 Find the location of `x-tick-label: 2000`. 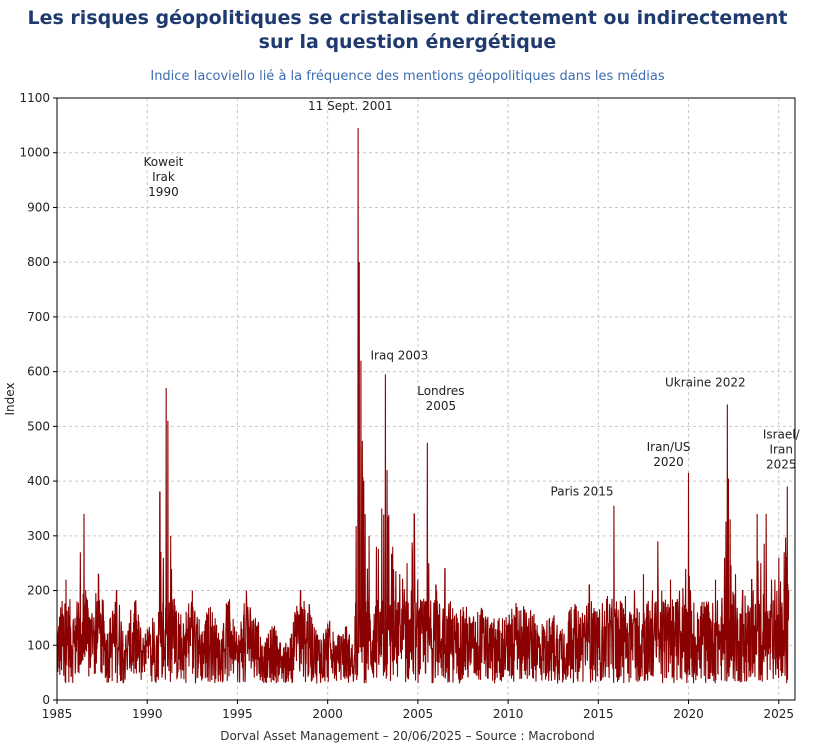

x-tick-label: 2000 is located at coordinates (327, 714).